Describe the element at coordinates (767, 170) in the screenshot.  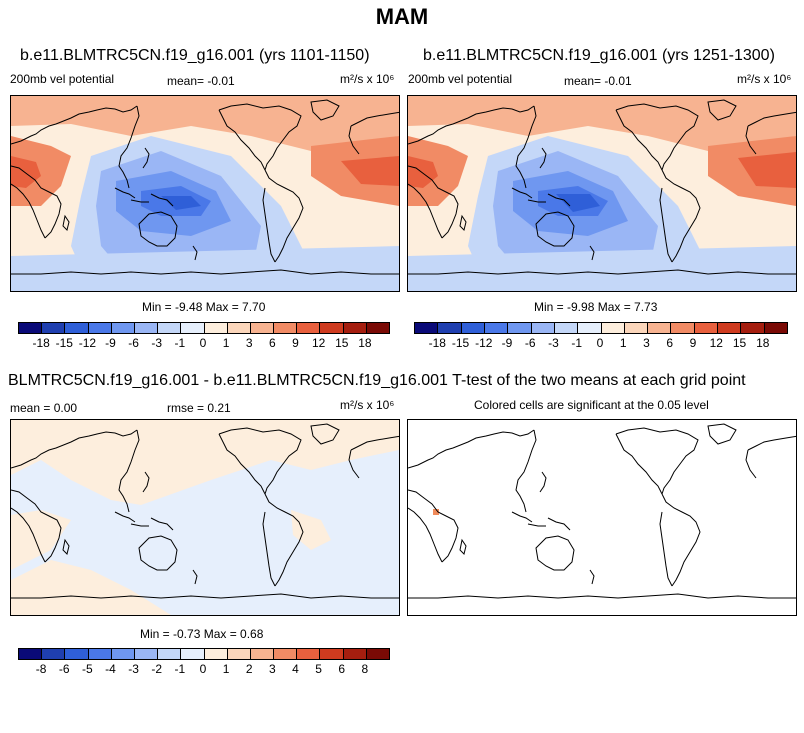
I see `positive-core-atlantic` at that location.